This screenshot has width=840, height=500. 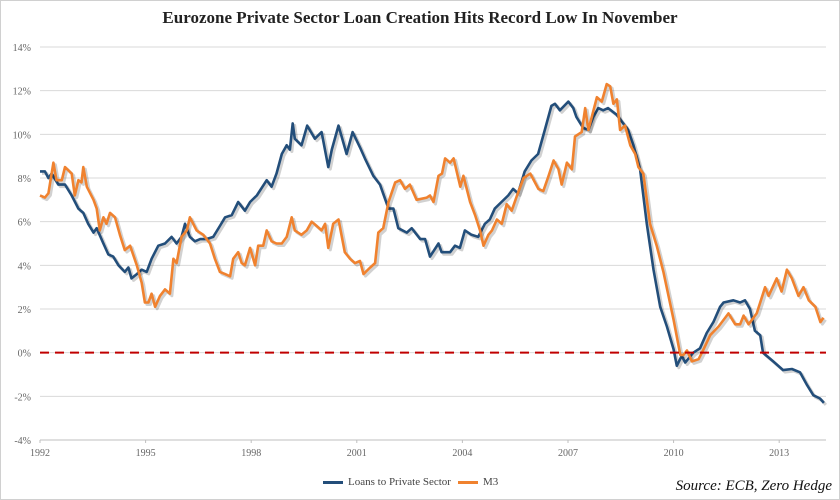 I want to click on legend-label-loans: Loans to Private Sector, so click(x=399, y=482).